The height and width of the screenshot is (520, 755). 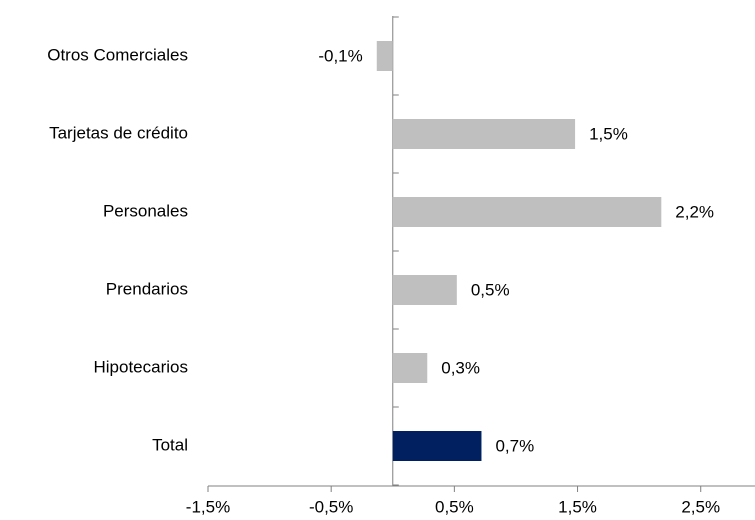 I want to click on value-label: 2,2%, so click(x=694, y=211).